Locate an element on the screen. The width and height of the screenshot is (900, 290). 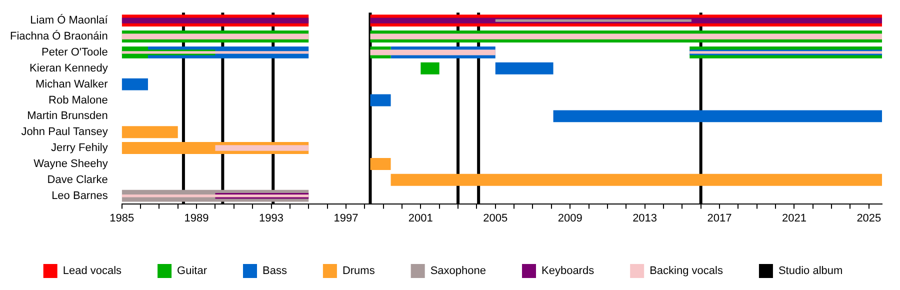
x-tick-label: 1989 is located at coordinates (196, 218).